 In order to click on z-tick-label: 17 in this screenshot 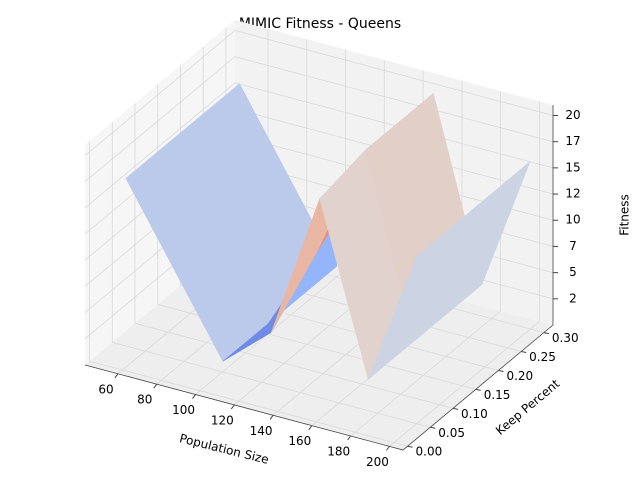, I will do `click(572, 141)`.